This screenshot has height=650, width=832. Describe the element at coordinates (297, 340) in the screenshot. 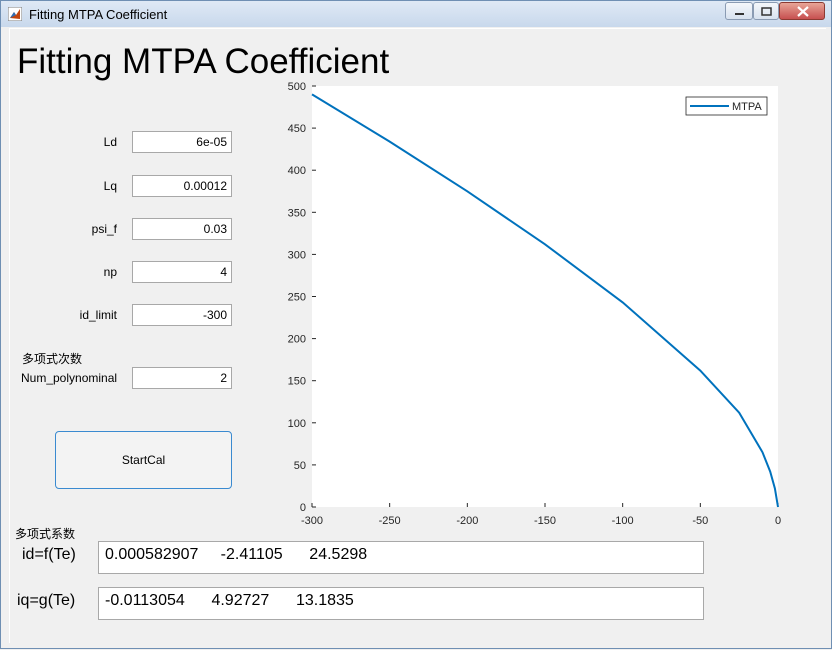

I see `y-tick-label: 200` at that location.